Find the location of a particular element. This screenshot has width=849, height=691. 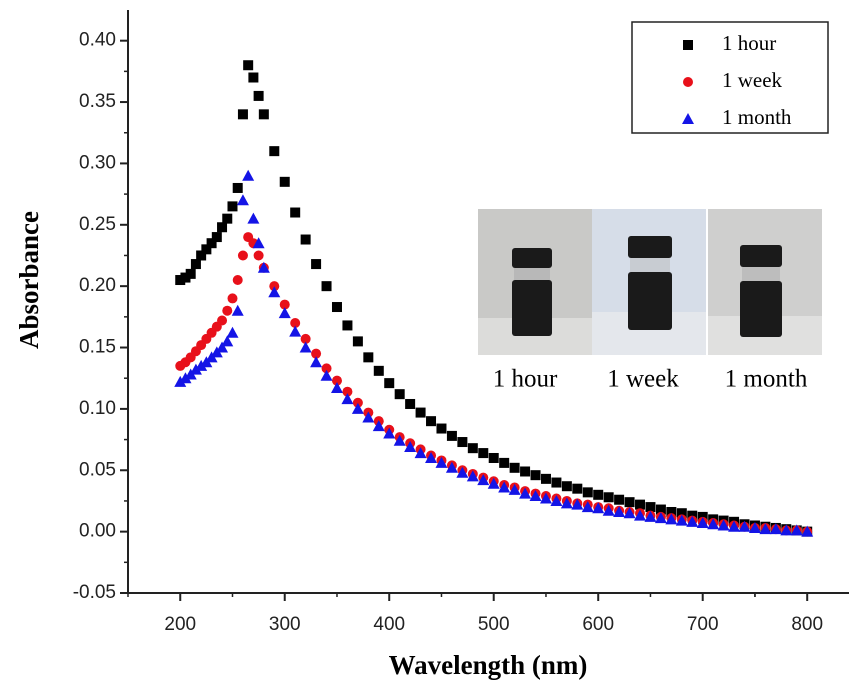

y-axis-title: Absorbance is located at coordinates (29, 280).